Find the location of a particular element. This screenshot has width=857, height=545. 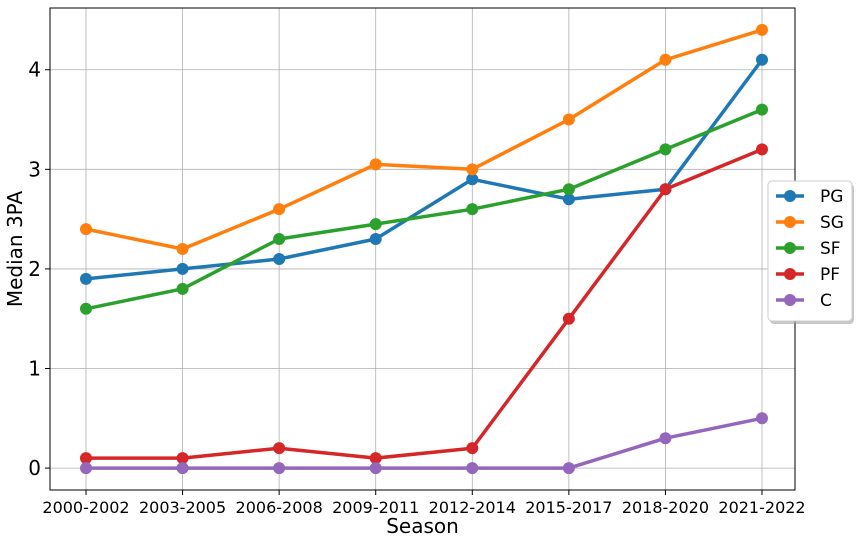

legend-box is located at coordinates (810, 251).